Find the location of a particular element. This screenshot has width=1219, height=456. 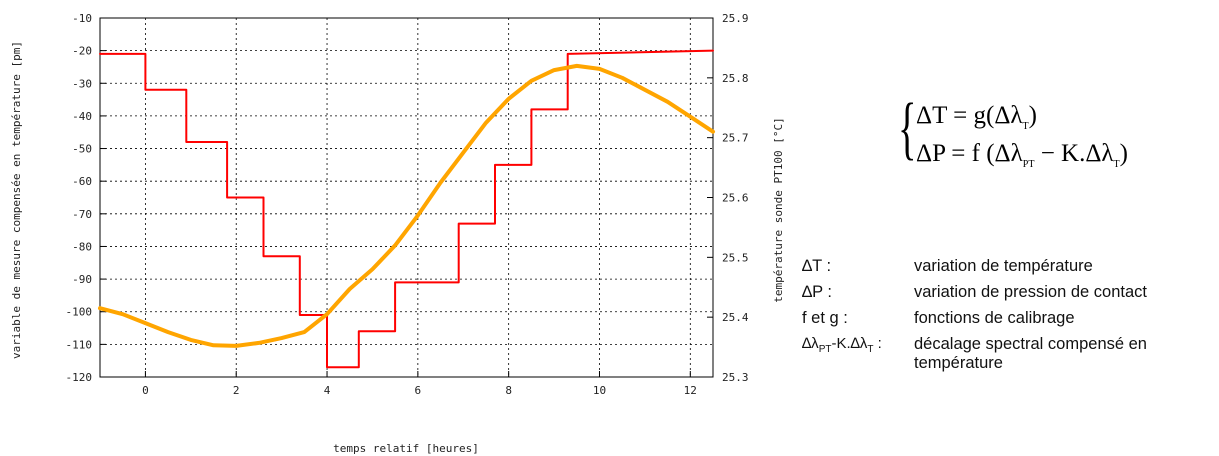

x-axis-label: temps relatif [heures] is located at coordinates (406, 448).